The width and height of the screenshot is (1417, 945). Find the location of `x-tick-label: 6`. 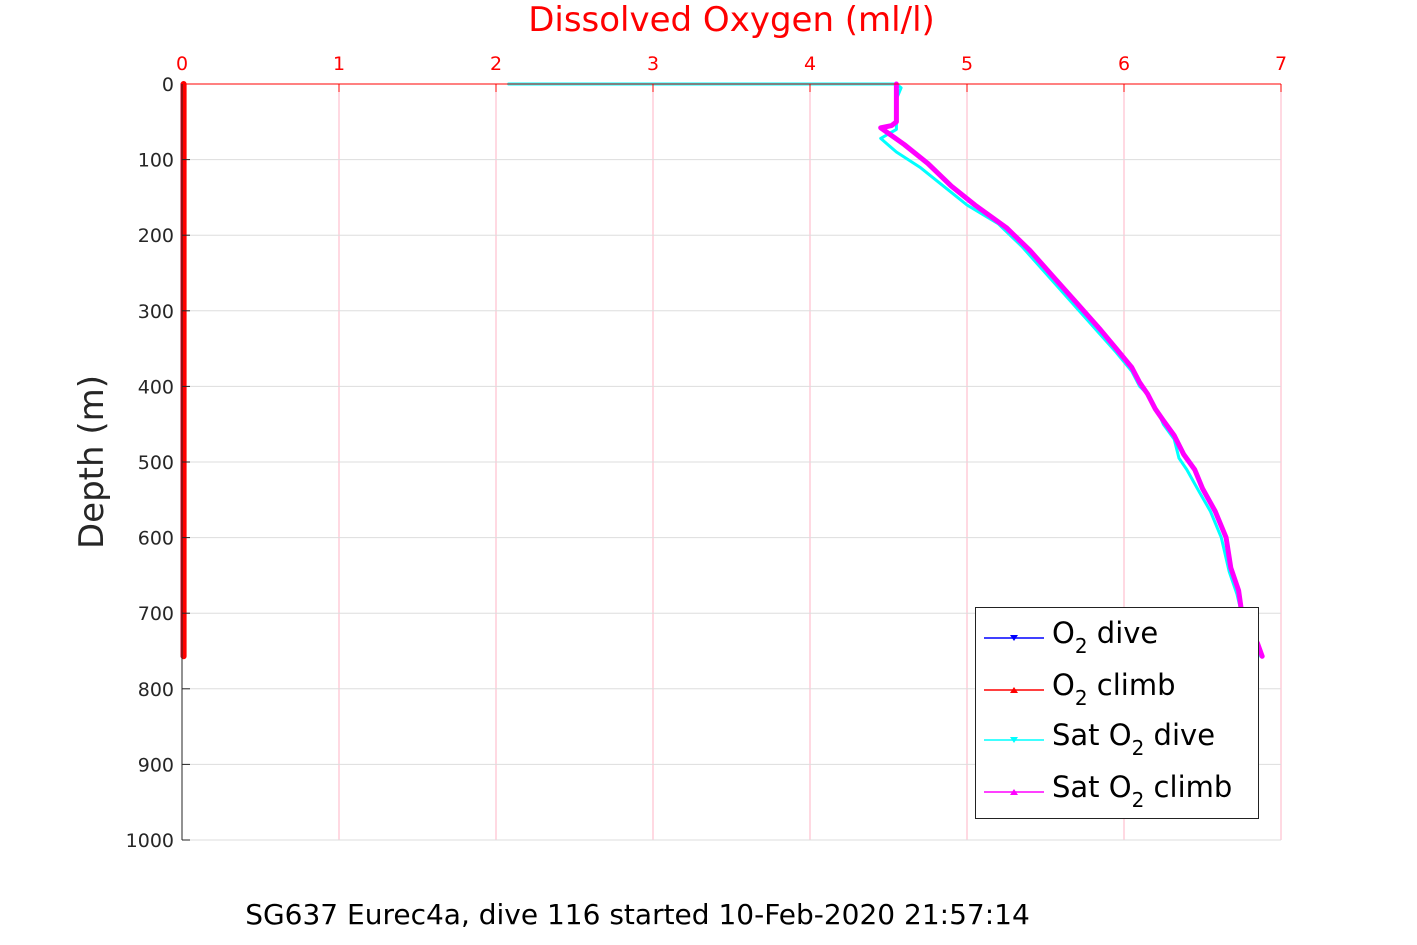

x-tick-label: 6 is located at coordinates (1124, 64).